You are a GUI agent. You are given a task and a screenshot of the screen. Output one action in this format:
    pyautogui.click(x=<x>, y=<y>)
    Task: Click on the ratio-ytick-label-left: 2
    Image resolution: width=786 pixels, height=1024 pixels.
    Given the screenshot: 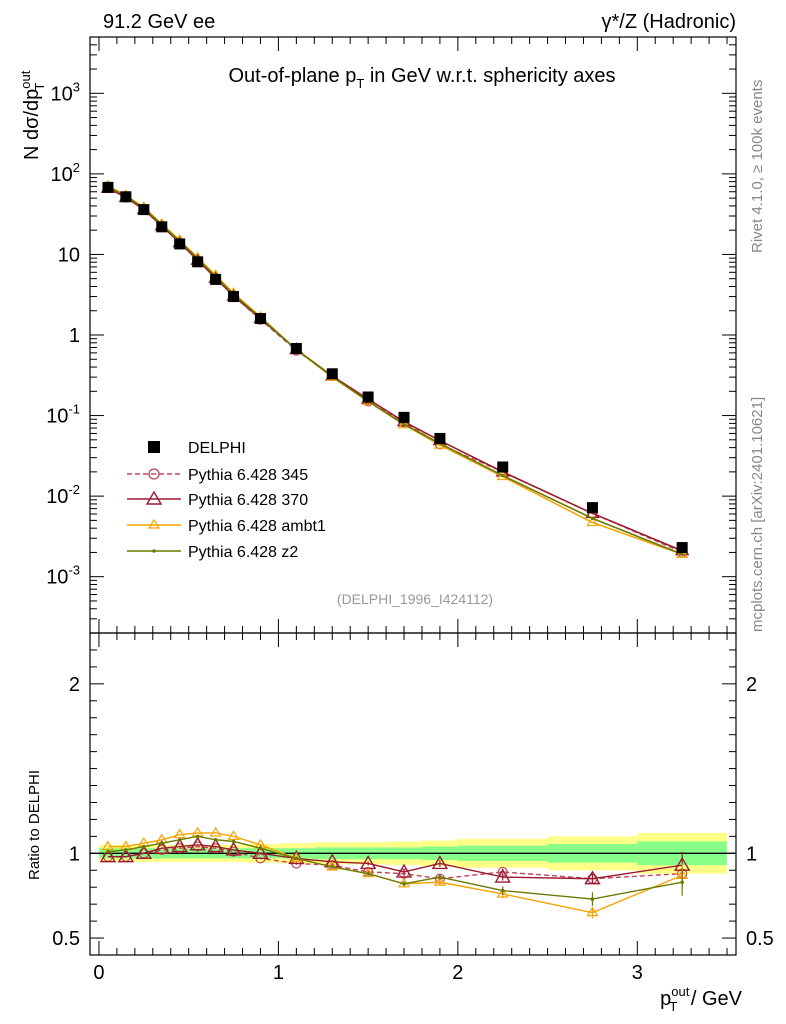 What is the action you would take?
    pyautogui.click(x=74, y=685)
    